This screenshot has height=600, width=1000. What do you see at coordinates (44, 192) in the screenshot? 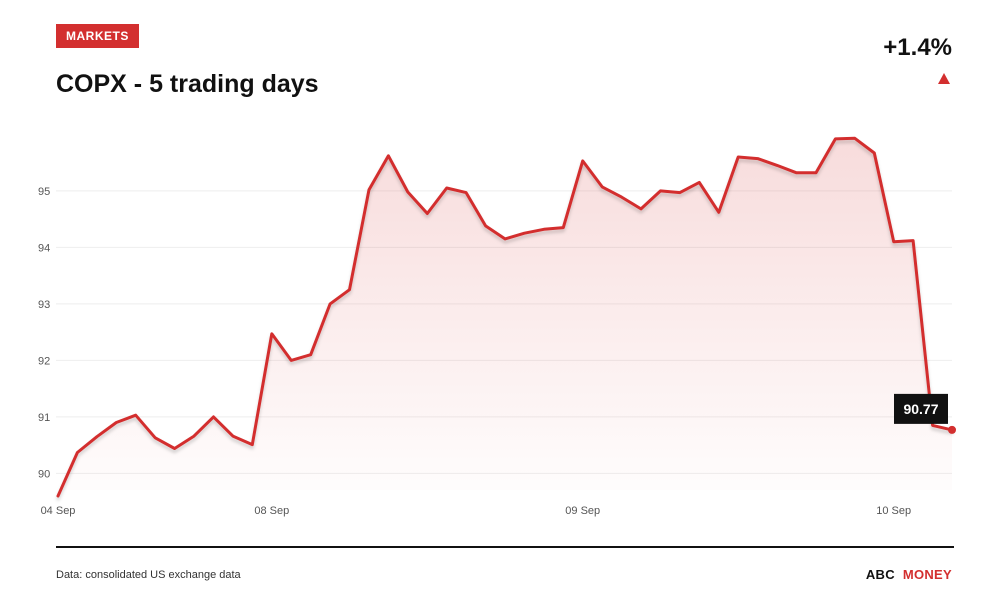
I see `y-tick-label: 95` at bounding box center [44, 192].